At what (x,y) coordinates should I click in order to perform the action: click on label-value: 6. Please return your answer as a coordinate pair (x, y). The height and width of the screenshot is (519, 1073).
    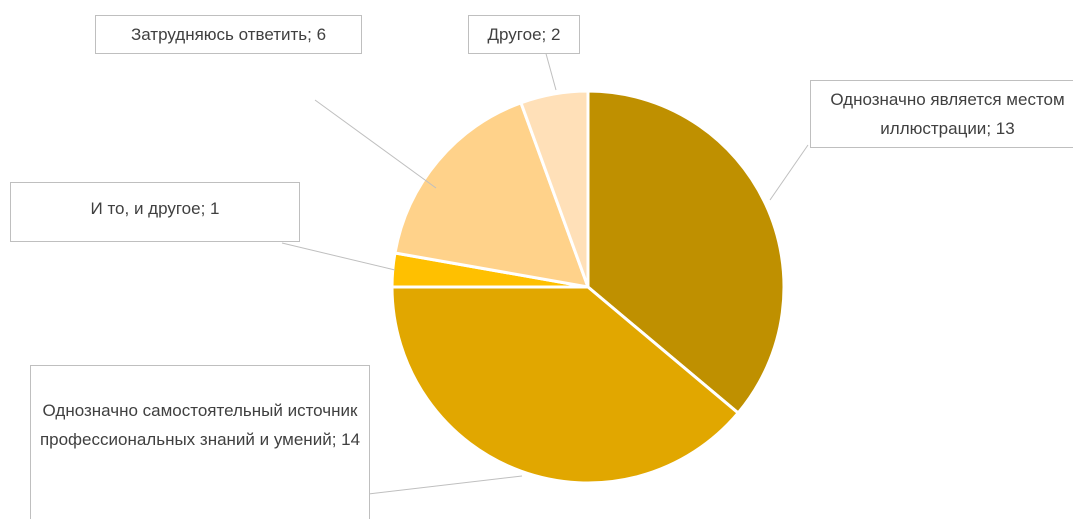
    Looking at the image, I should click on (321, 34).